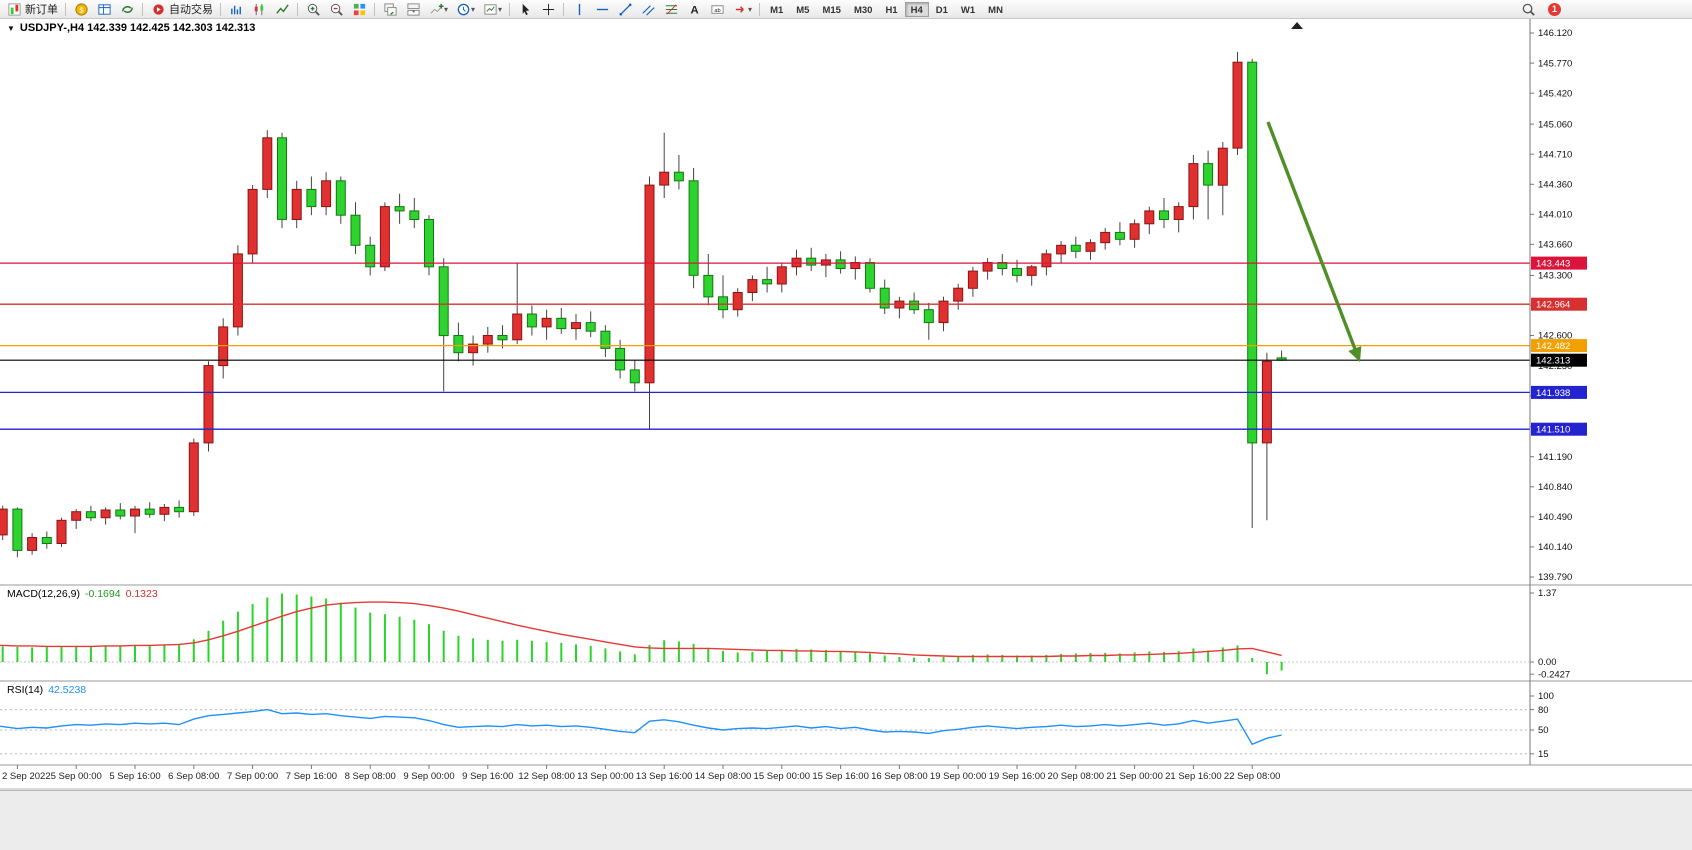 The height and width of the screenshot is (850, 1692). What do you see at coordinates (802, 9) in the screenshot?
I see `tab-timeframe-m5: M5` at bounding box center [802, 9].